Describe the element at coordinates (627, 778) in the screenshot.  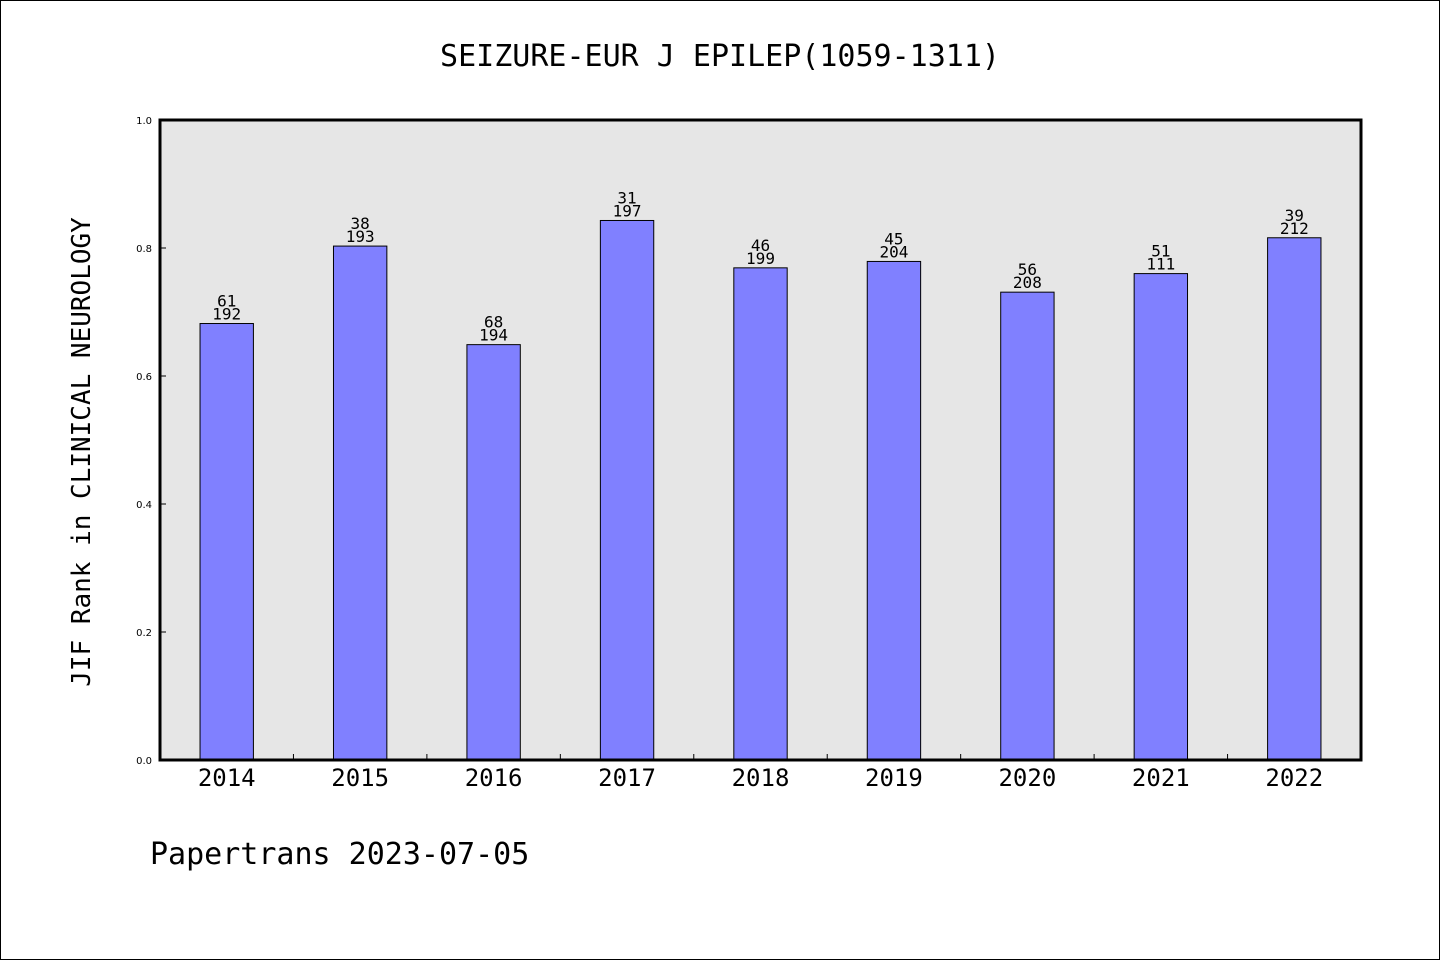
I see `x-tick-label: 2017` at that location.